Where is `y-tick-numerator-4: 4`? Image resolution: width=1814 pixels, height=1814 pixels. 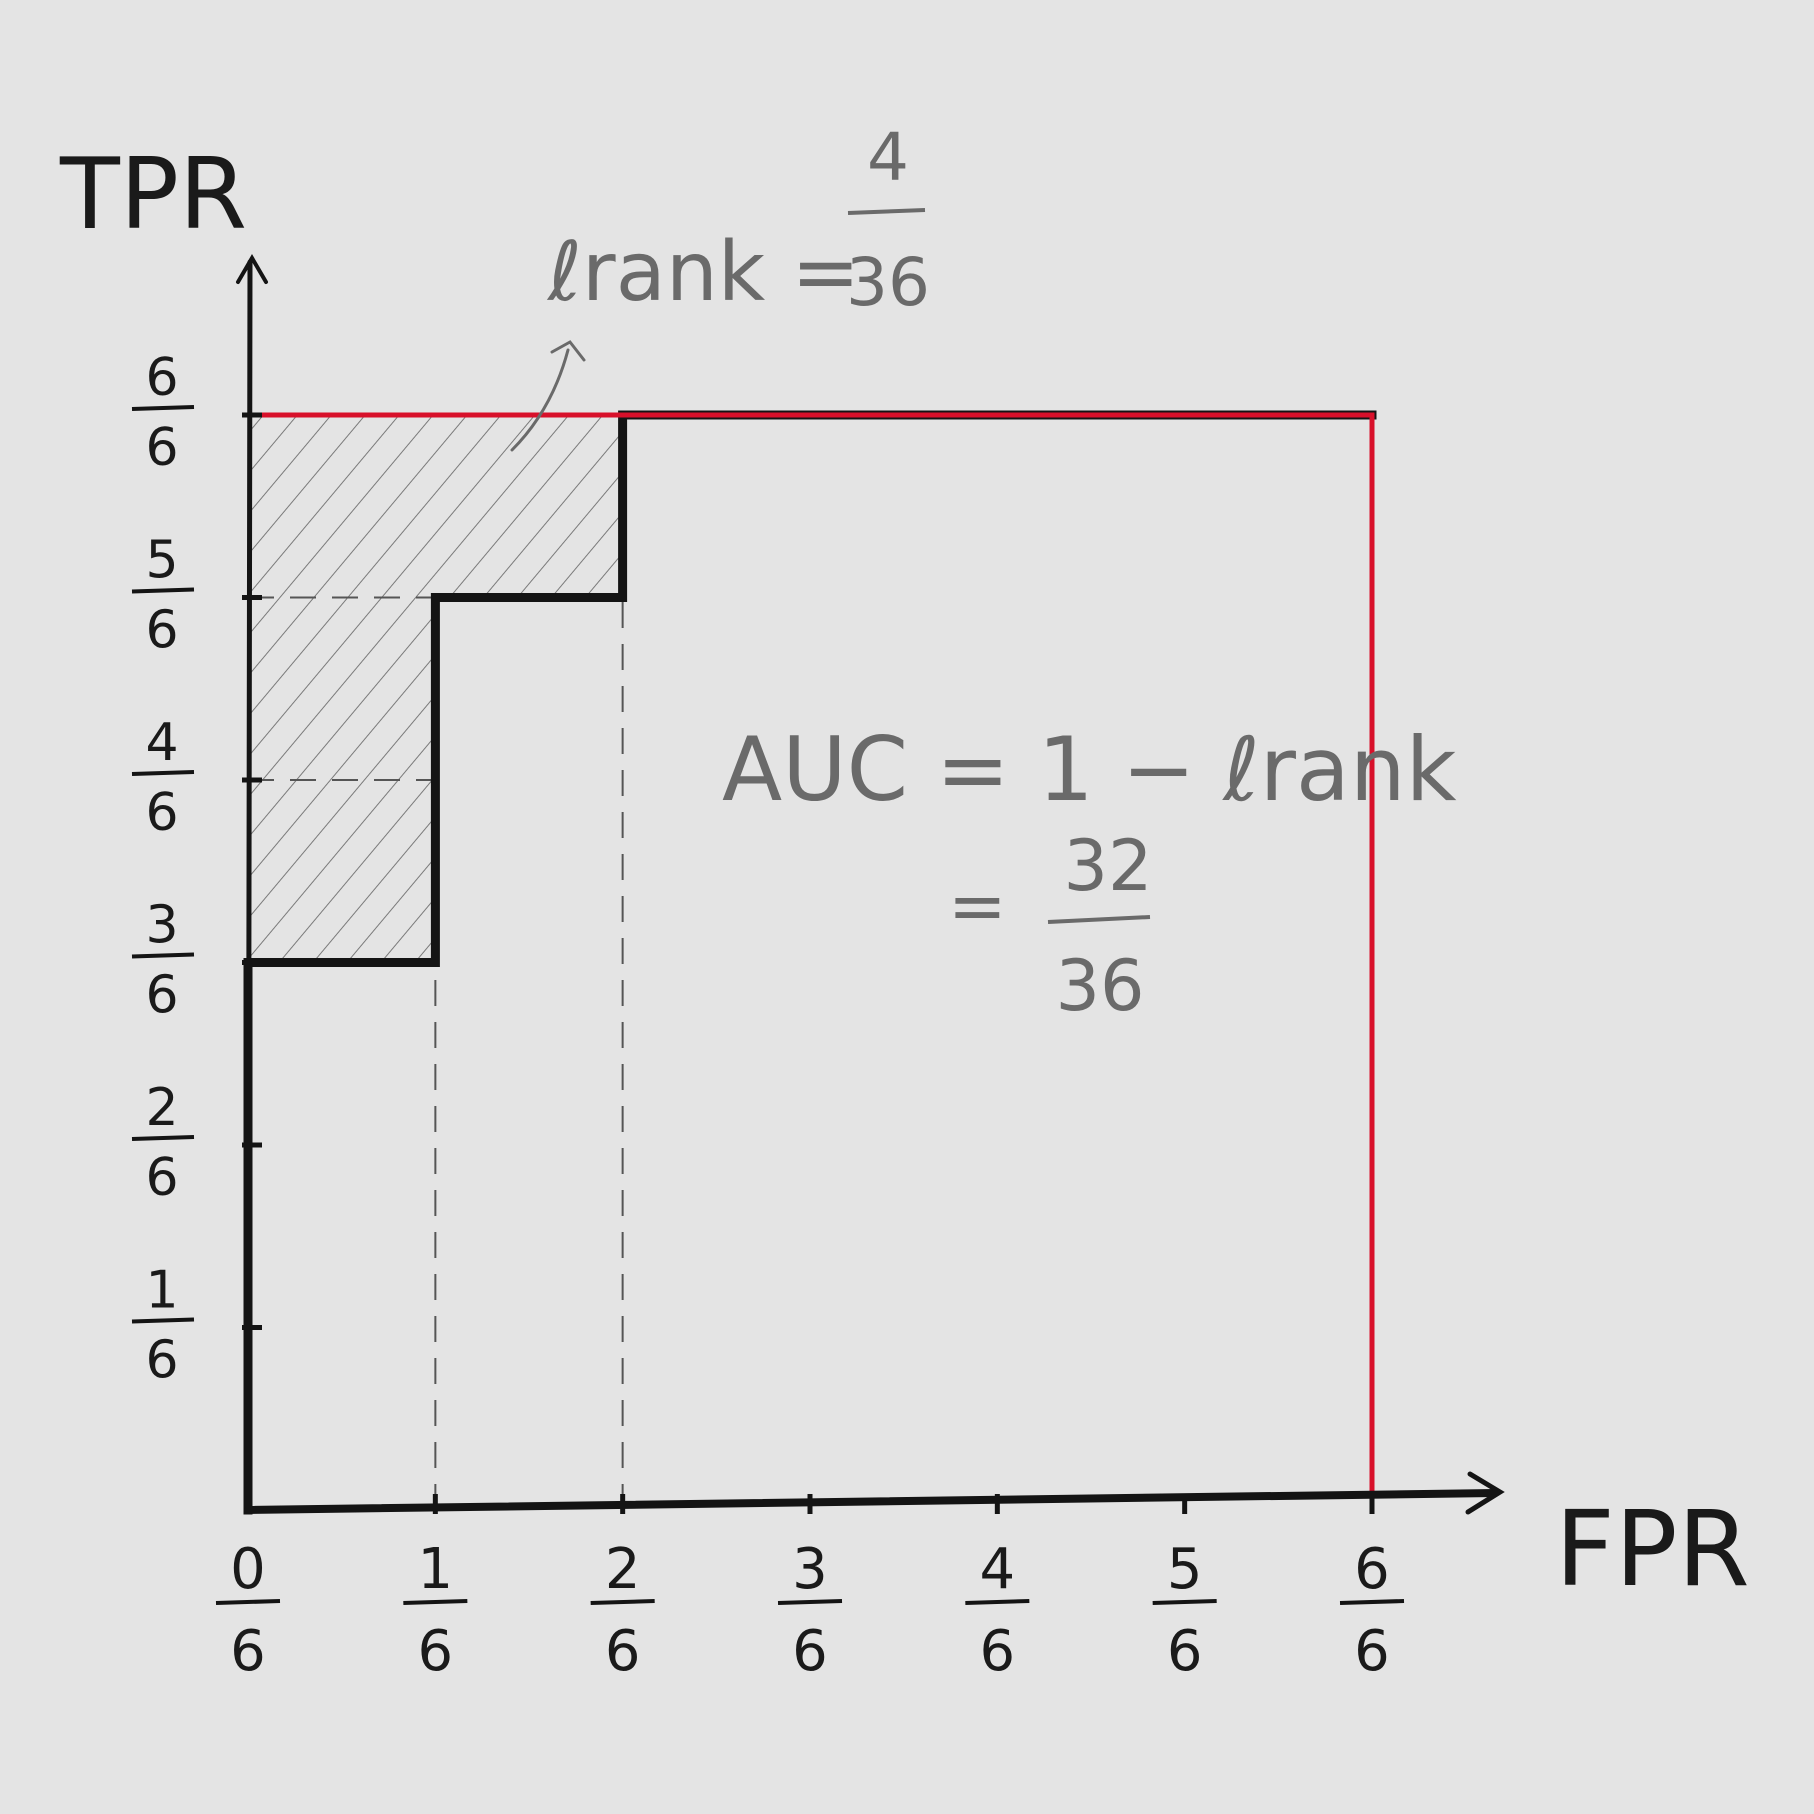 y-tick-numerator-4: 4 is located at coordinates (161, 743).